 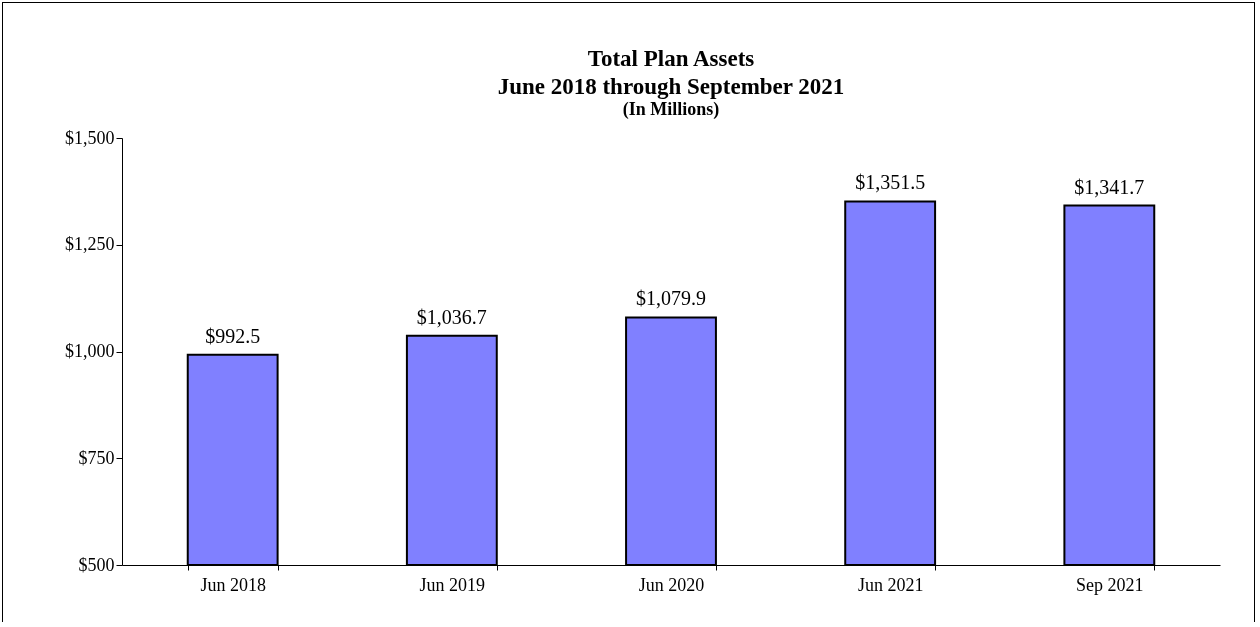 What do you see at coordinates (90, 244) in the screenshot?
I see `y-tick-label: $1,250` at bounding box center [90, 244].